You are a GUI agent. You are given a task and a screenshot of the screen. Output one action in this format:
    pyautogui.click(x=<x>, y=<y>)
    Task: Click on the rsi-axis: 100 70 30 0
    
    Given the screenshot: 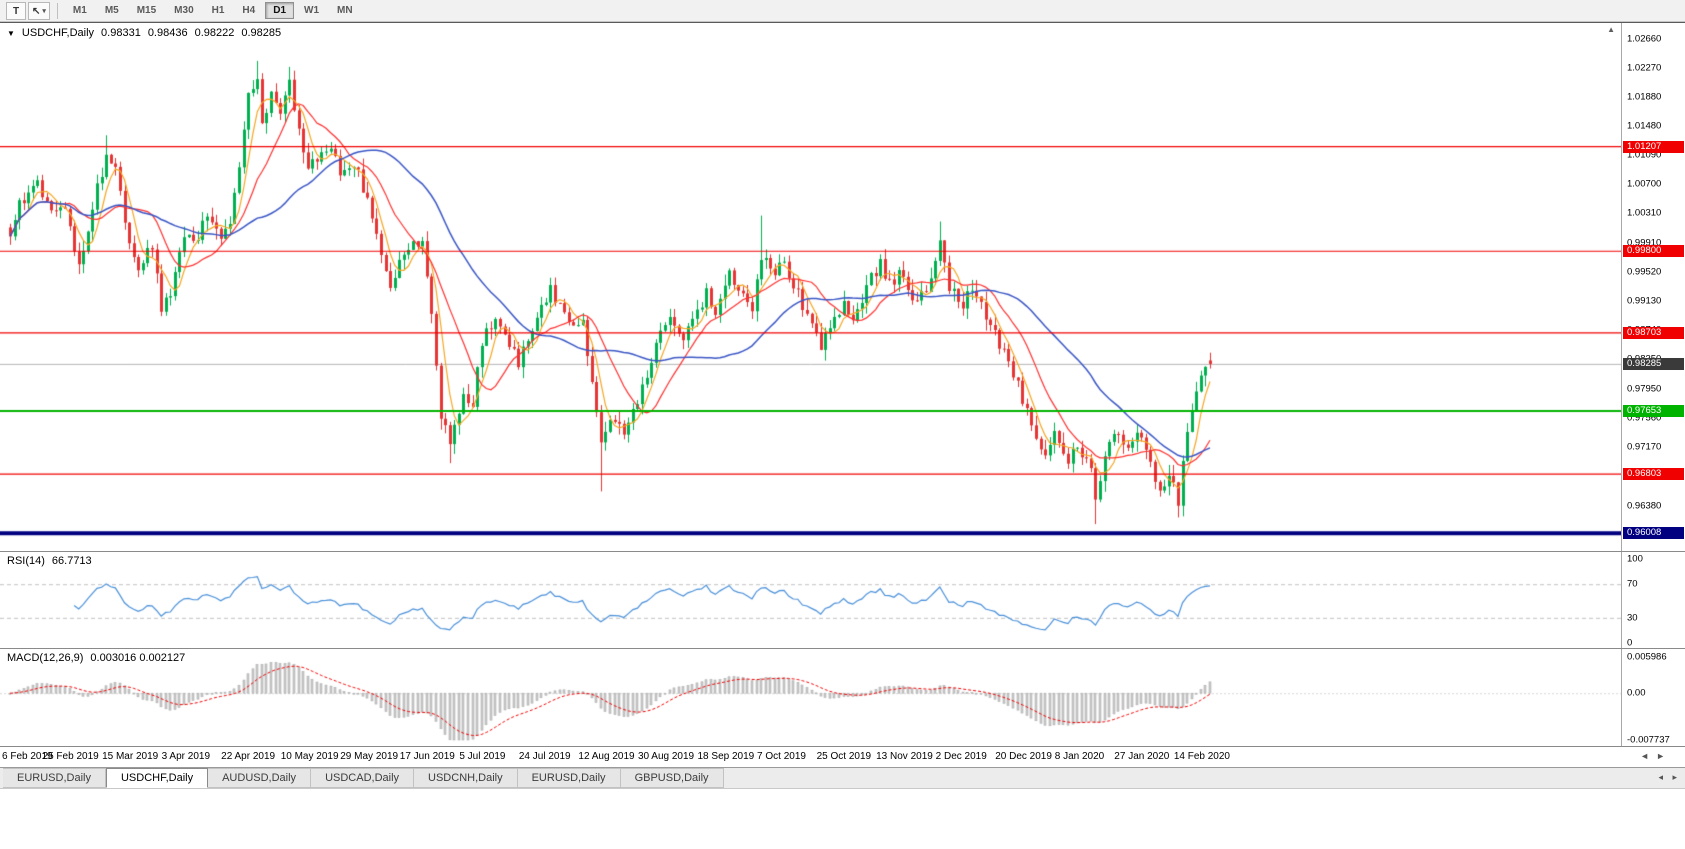 What is the action you would take?
    pyautogui.click(x=1653, y=600)
    